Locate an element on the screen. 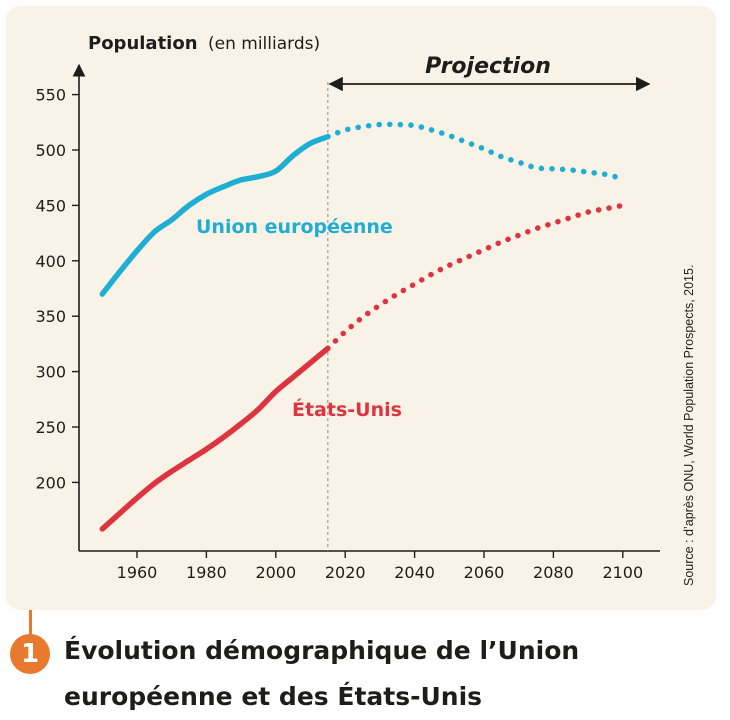 The width and height of the screenshot is (730, 720). y-axis-unit: (en milliards) is located at coordinates (264, 44).